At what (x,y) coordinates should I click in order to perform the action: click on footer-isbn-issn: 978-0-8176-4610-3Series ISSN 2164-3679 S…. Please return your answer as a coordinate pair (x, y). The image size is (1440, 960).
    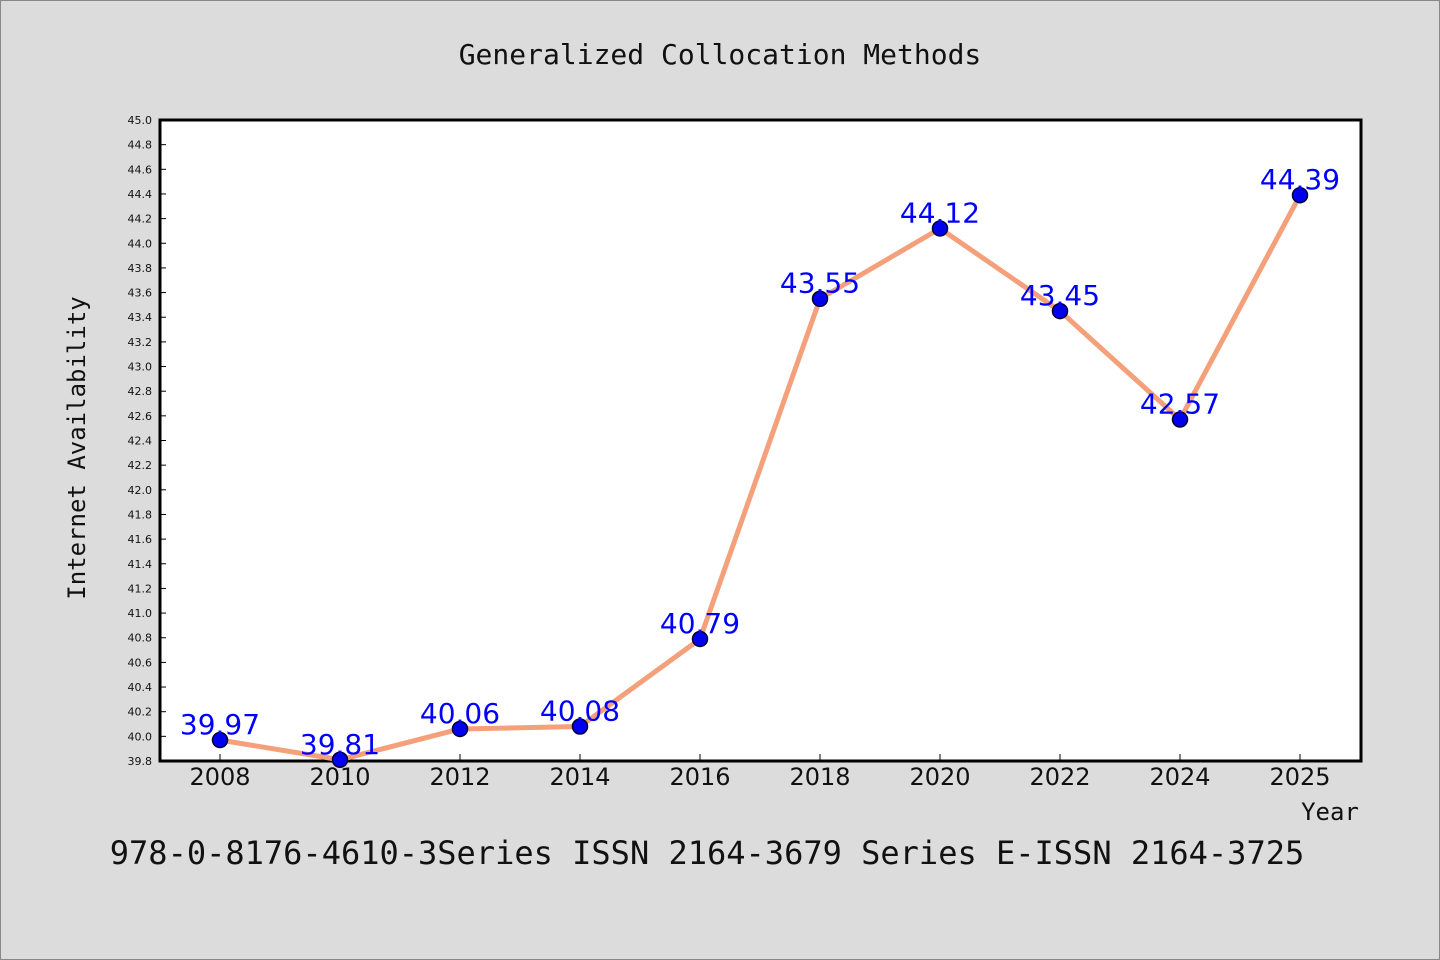
    Looking at the image, I should click on (707, 853).